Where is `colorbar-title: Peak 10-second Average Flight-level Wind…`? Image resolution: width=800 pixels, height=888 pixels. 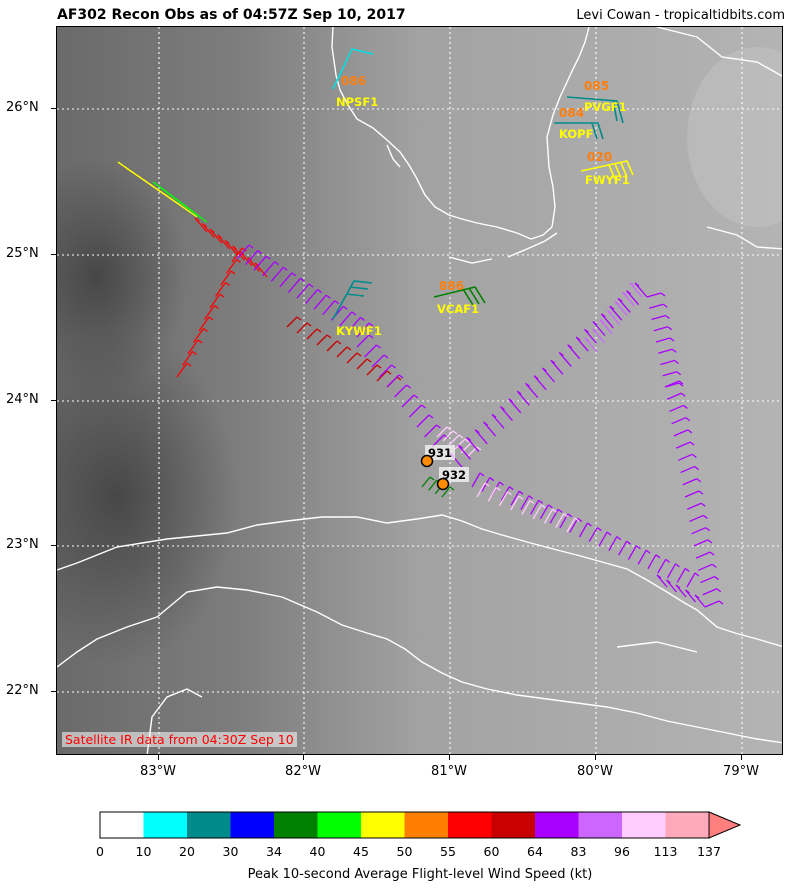
colorbar-title: Peak 10-second Average Flight-level Wind… is located at coordinates (420, 874).